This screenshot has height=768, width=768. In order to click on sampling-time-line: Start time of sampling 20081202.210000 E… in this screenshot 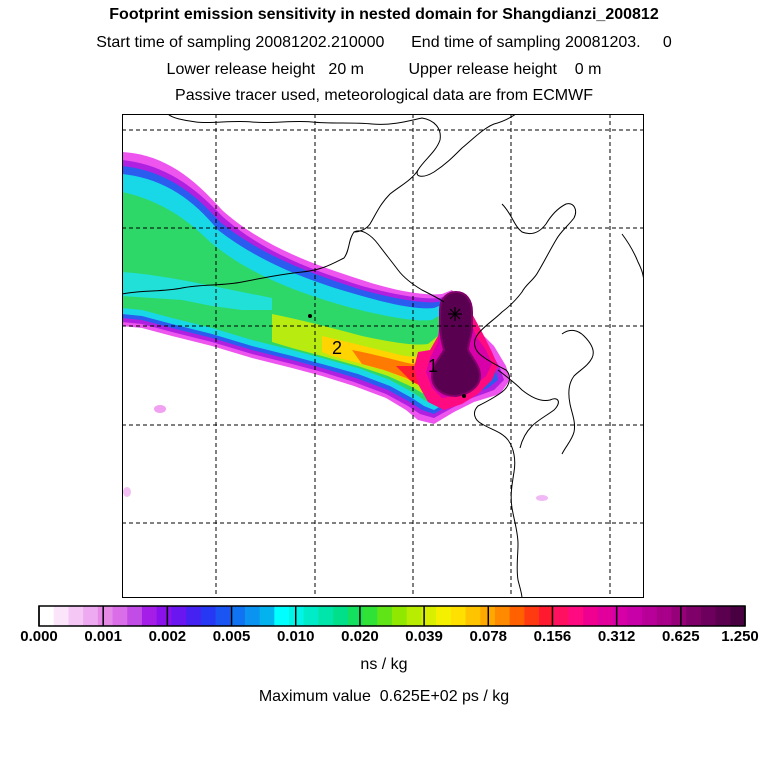, I will do `click(384, 42)`.